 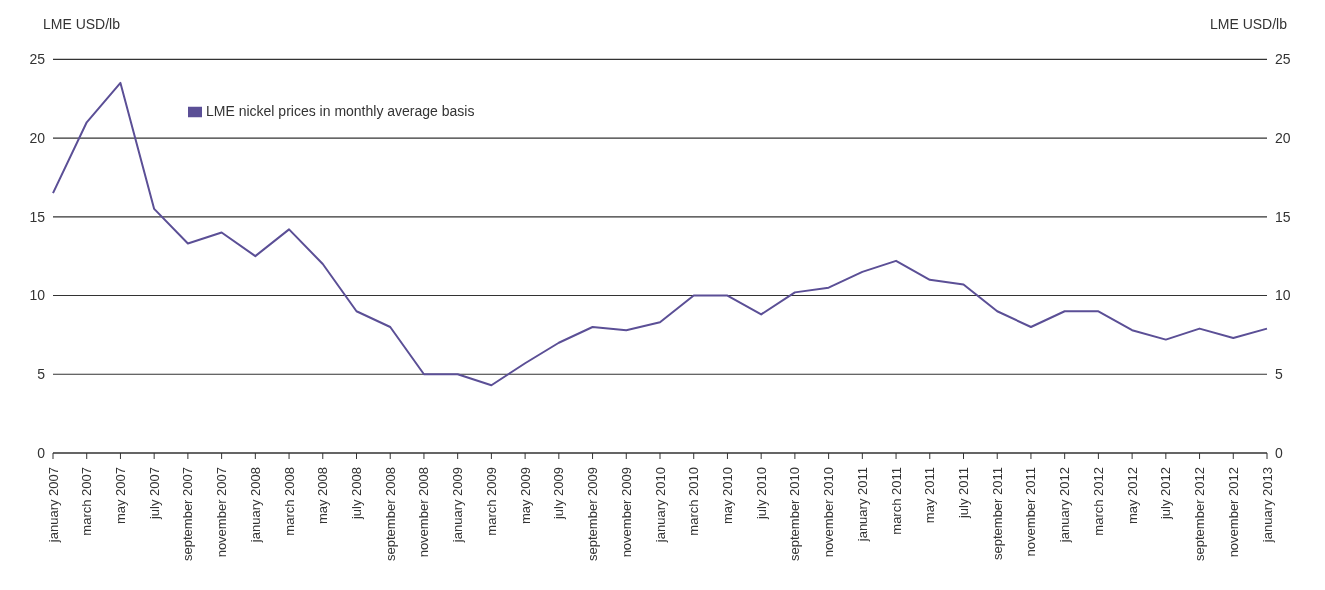 I want to click on x-tick-label: may 2012, so click(x=1132, y=496).